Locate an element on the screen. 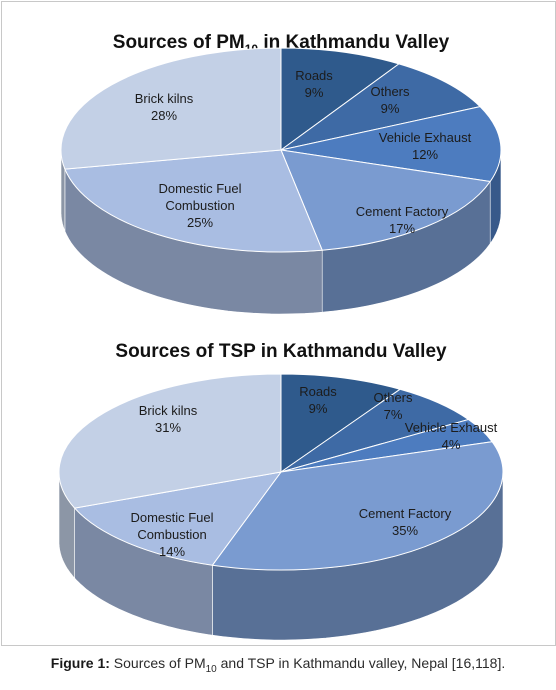  chart-title: Sources of PM10 in Kathmandu Valley is located at coordinates (281, 44).